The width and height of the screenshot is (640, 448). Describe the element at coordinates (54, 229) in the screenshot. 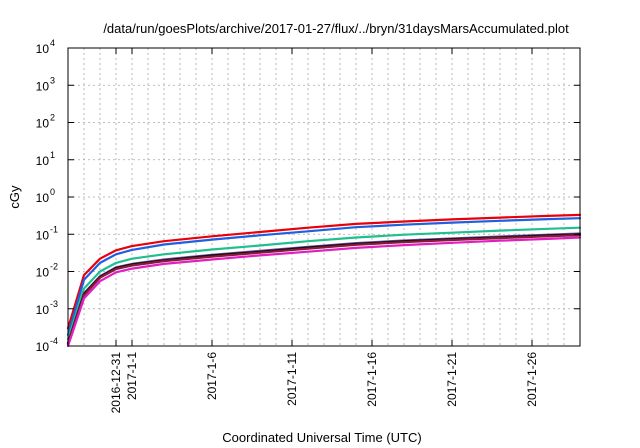

I see `y-tick-exponent: -1` at that location.